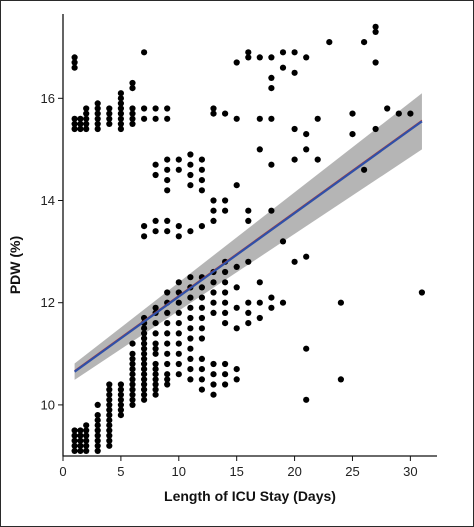 This screenshot has width=474, height=527. I want to click on x-tick-label: 5, so click(120, 471).